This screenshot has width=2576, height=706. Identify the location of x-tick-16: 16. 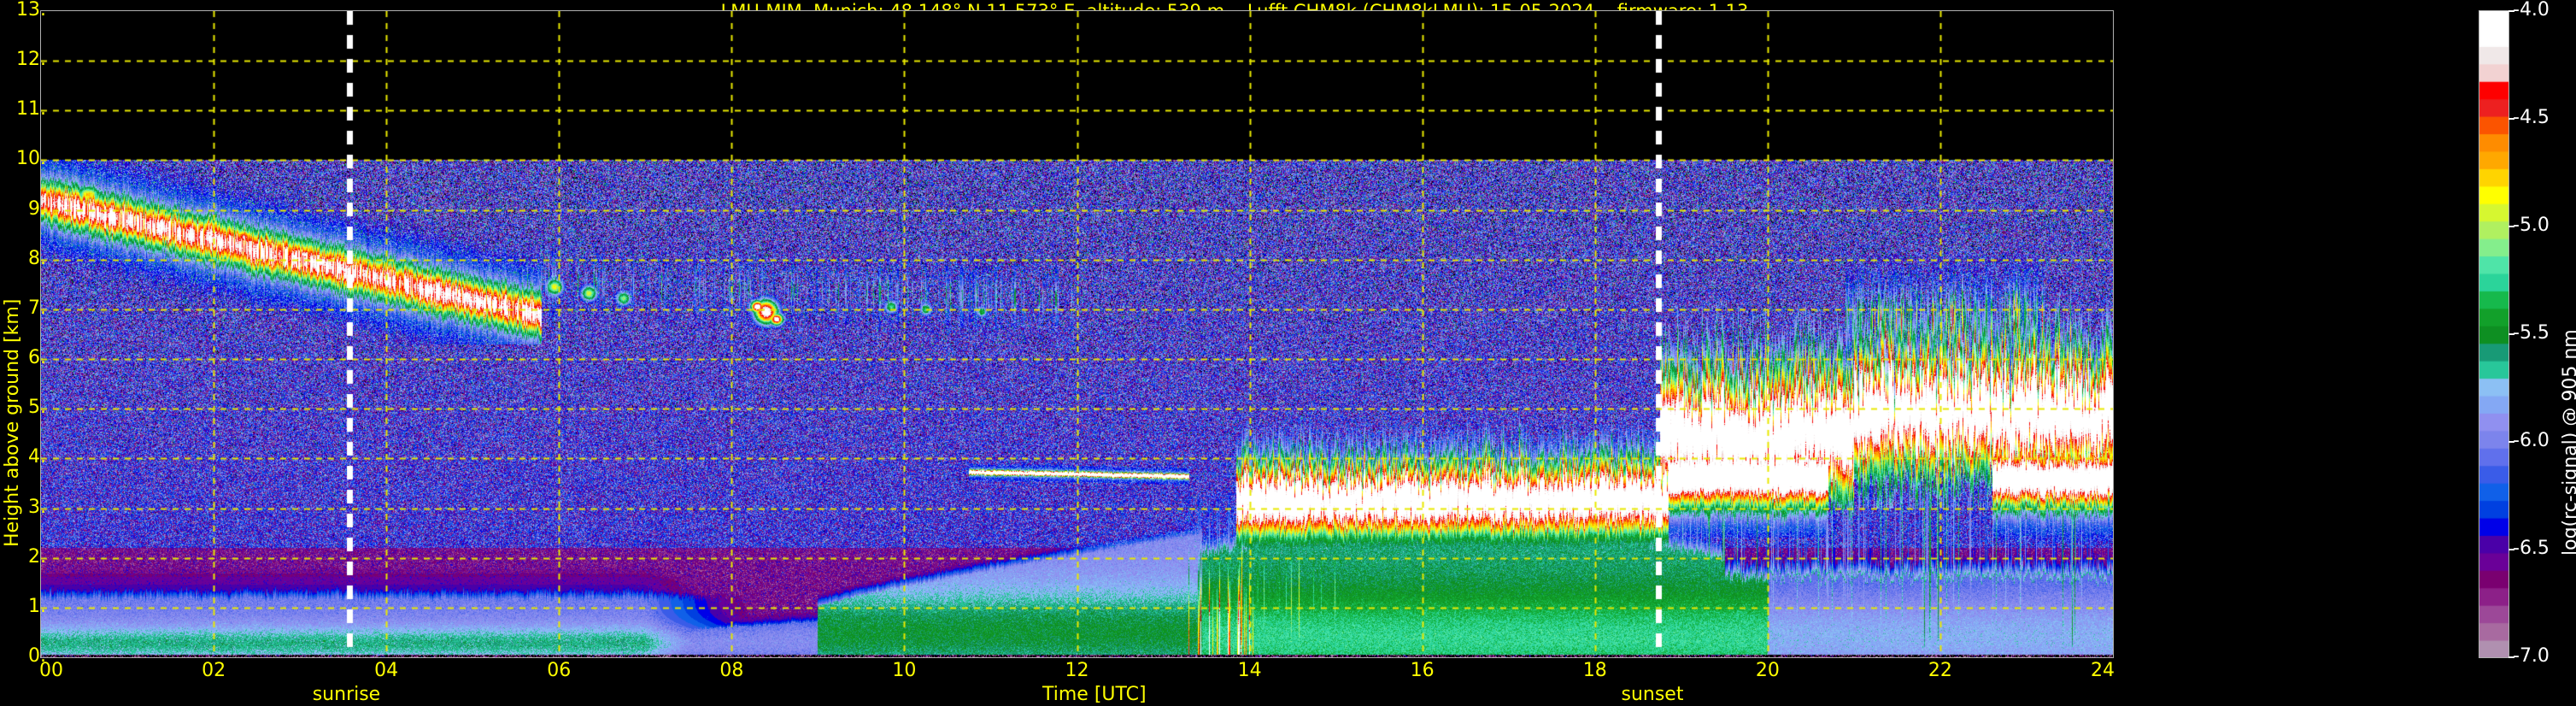
(1422, 670).